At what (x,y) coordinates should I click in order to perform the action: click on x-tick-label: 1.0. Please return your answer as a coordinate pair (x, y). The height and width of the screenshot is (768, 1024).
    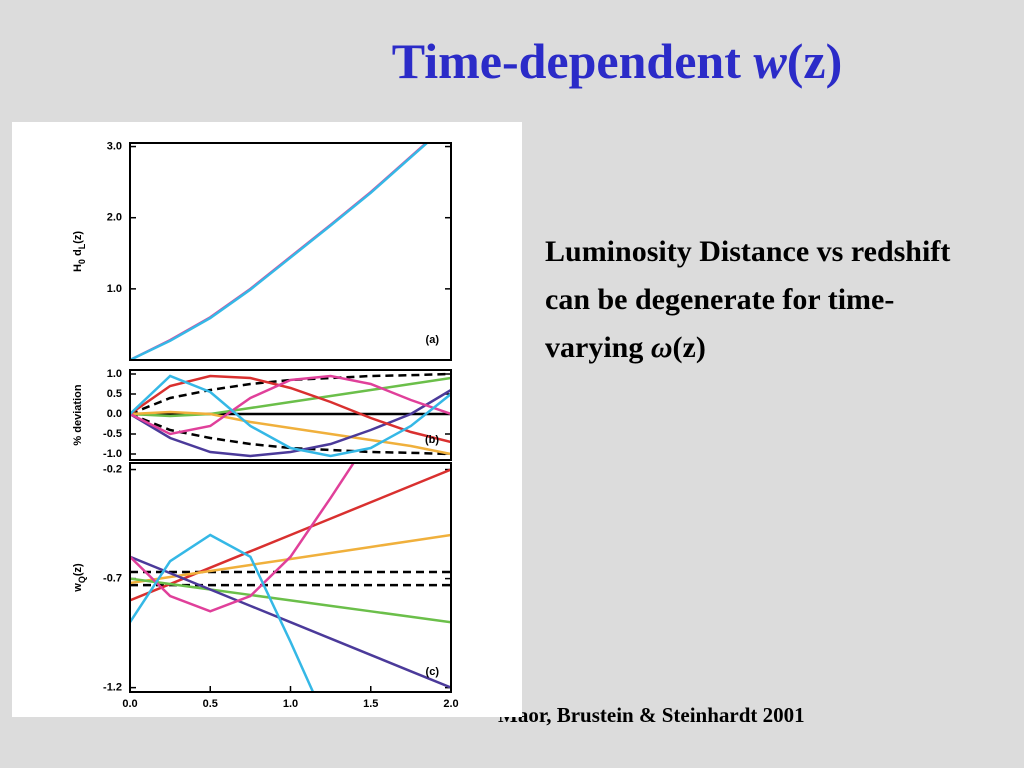
    Looking at the image, I should click on (290, 704).